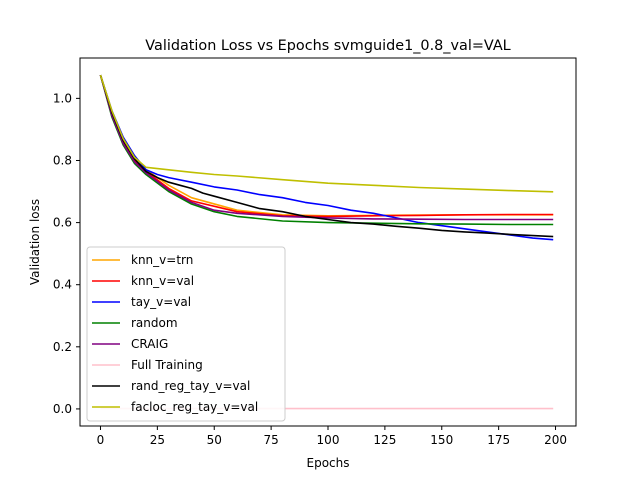 The height and width of the screenshot is (484, 640). What do you see at coordinates (162, 281) in the screenshot?
I see `legend-label: knn_v=val` at bounding box center [162, 281].